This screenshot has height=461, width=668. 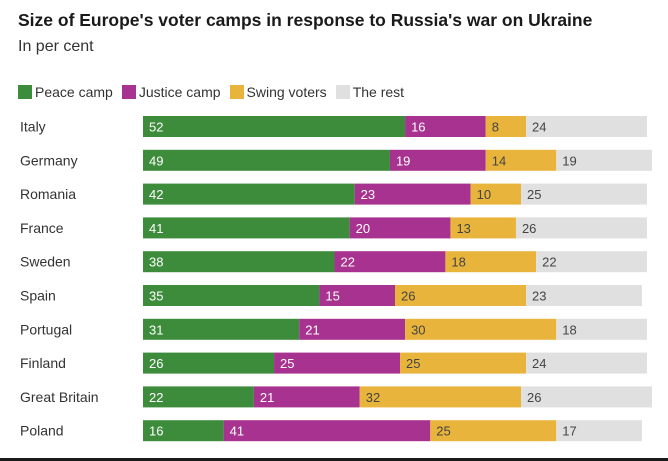 What do you see at coordinates (156, 363) in the screenshot?
I see `data-label-finland-peace-camp: 26` at bounding box center [156, 363].